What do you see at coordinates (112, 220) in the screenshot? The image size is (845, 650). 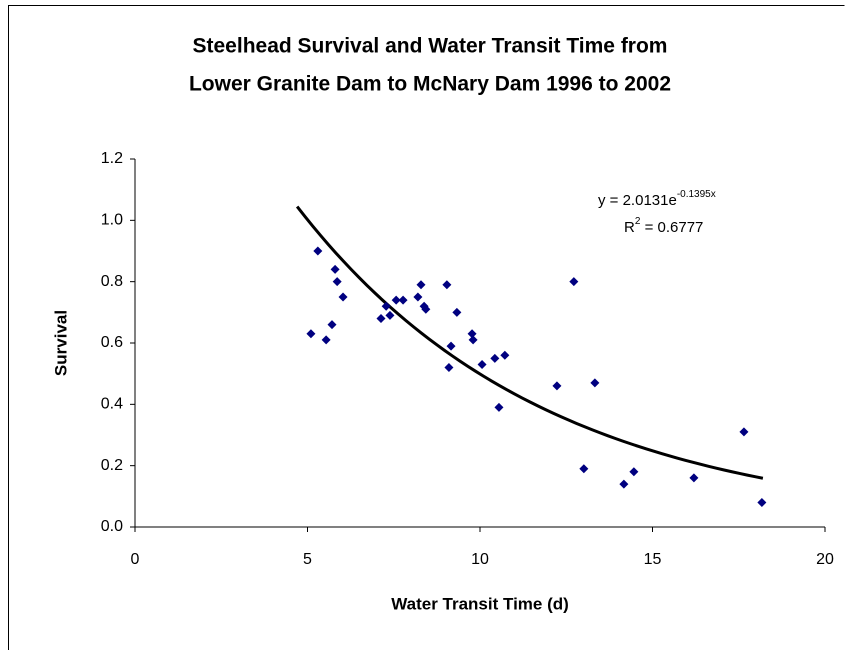 I see `y-tick-label: 1.0` at bounding box center [112, 220].